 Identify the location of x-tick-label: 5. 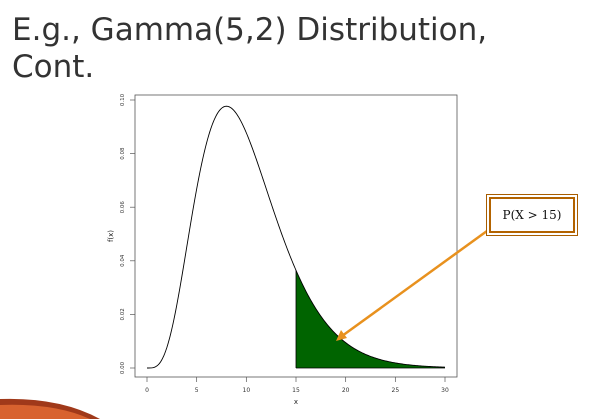
(197, 390).